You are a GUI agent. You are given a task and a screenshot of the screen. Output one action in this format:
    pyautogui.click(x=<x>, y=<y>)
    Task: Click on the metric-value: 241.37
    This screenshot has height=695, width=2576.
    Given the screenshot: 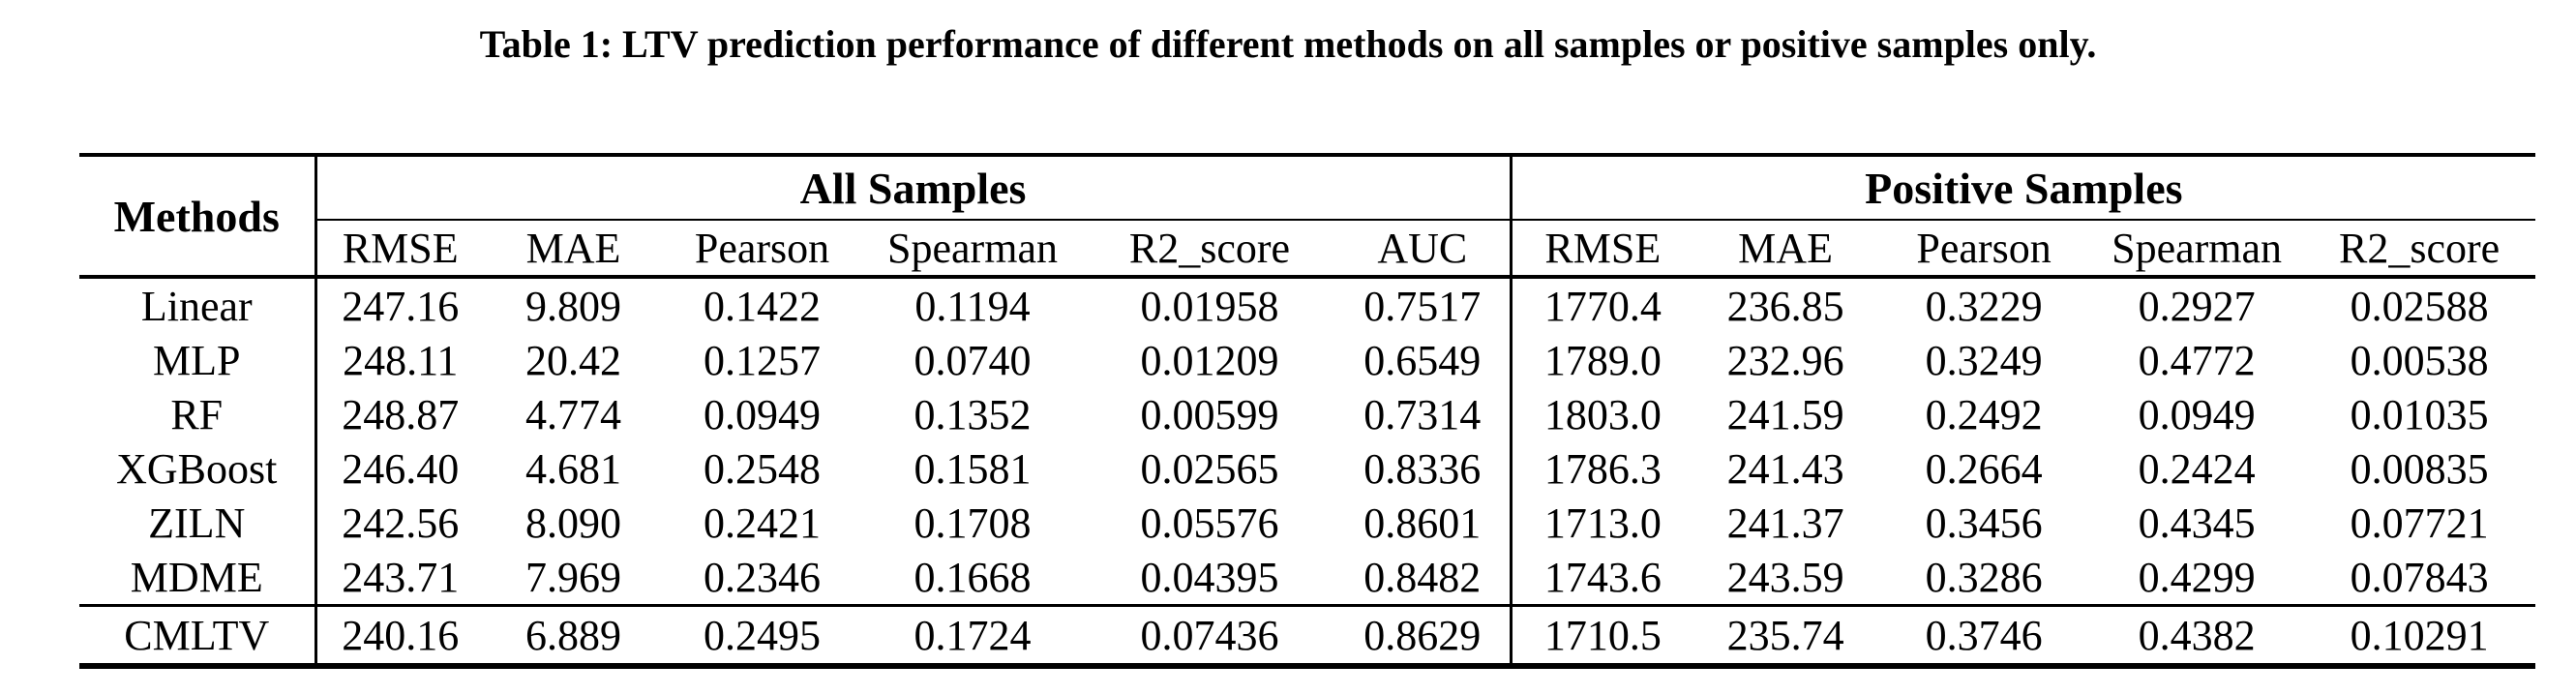 What is the action you would take?
    pyautogui.click(x=1785, y=523)
    